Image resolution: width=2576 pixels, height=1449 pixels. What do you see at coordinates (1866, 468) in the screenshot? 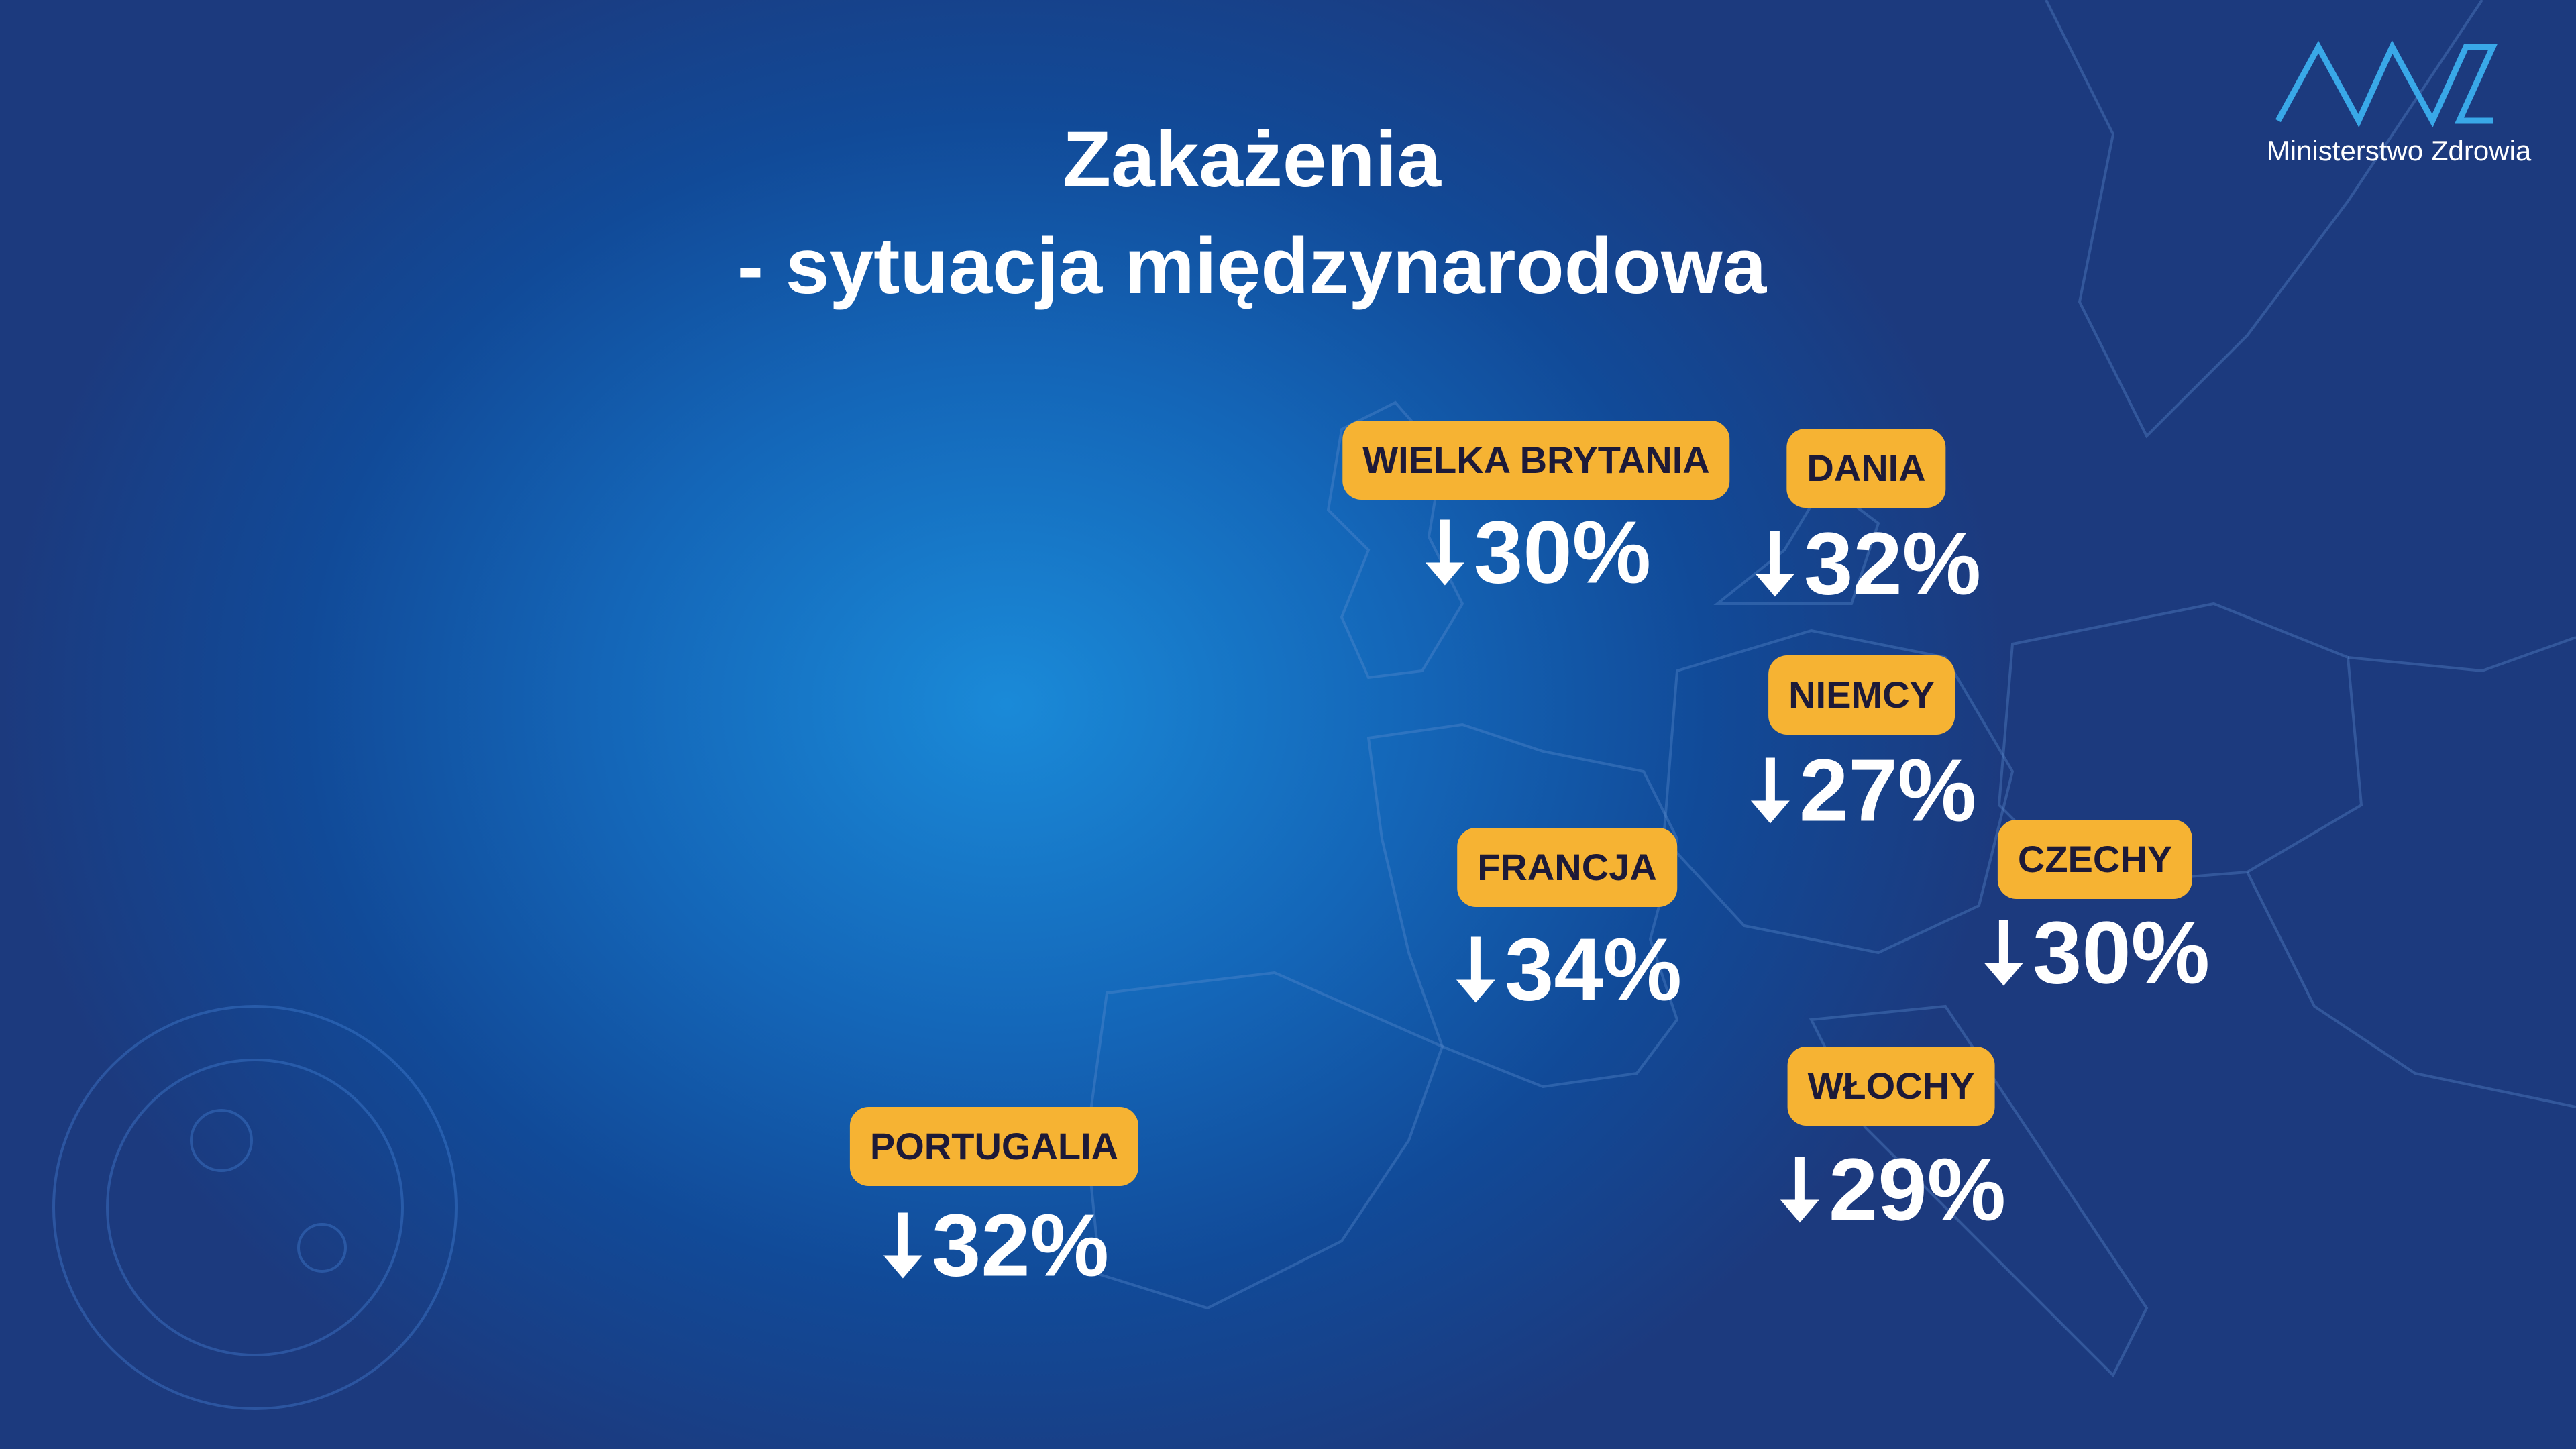
I see `country-name: DANIA` at bounding box center [1866, 468].